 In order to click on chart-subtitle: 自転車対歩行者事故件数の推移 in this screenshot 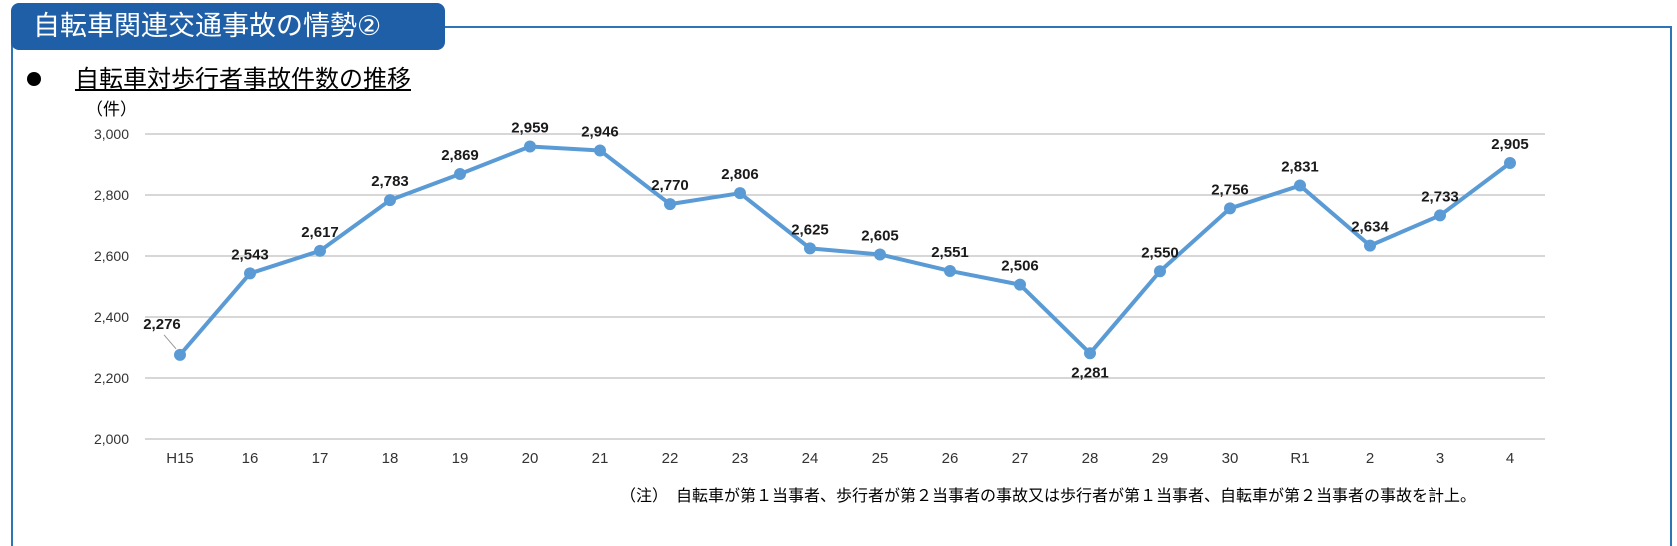, I will do `click(243, 79)`.